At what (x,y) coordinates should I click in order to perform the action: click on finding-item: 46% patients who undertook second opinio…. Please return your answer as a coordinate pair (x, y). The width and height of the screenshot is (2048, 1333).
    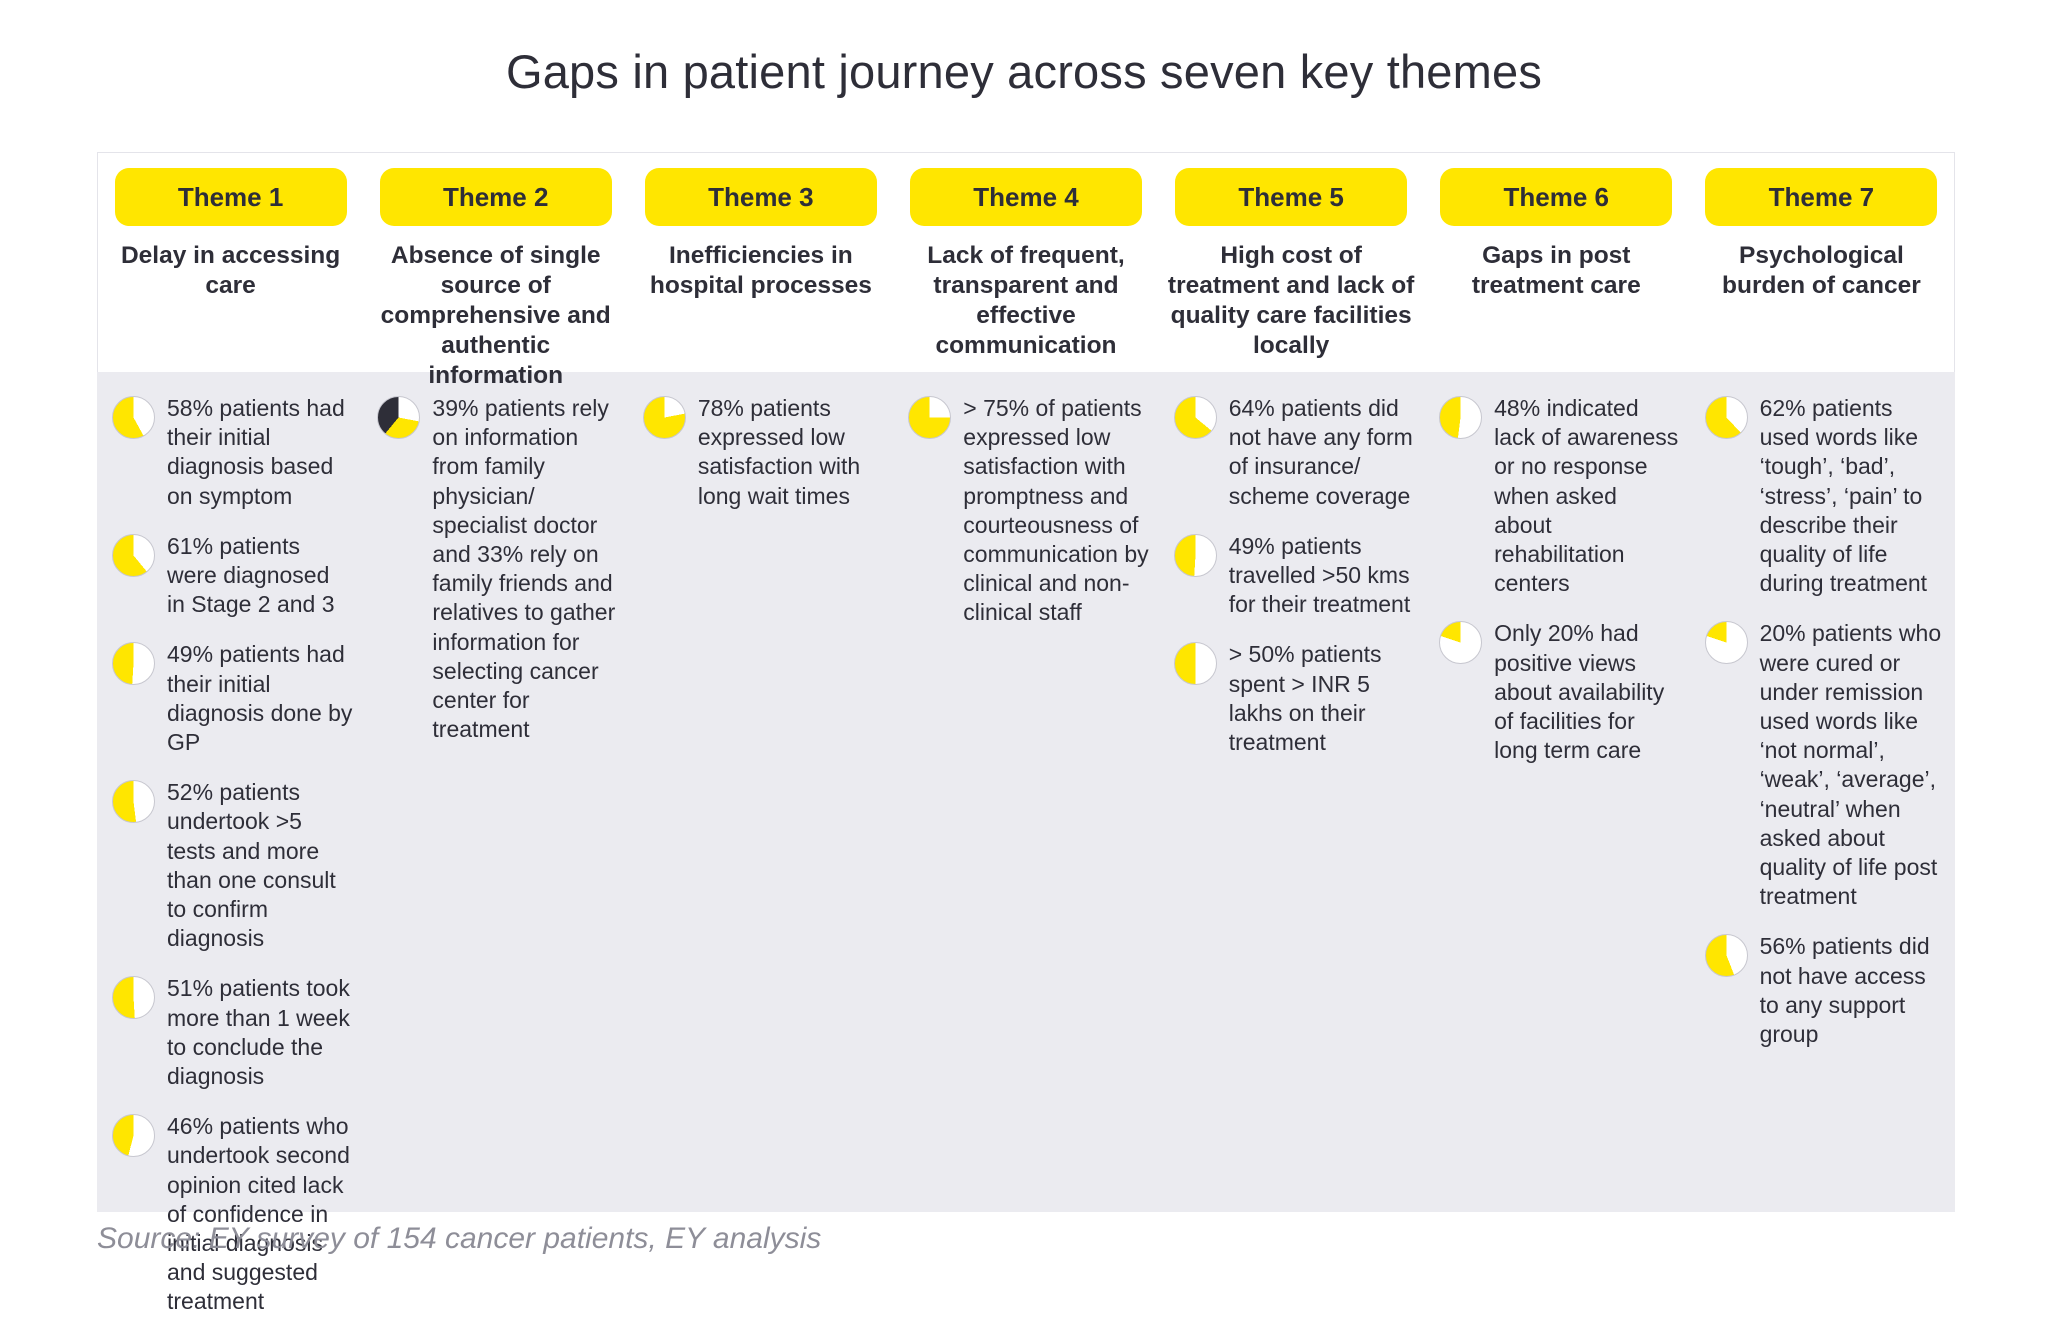
    Looking at the image, I should click on (232, 1214).